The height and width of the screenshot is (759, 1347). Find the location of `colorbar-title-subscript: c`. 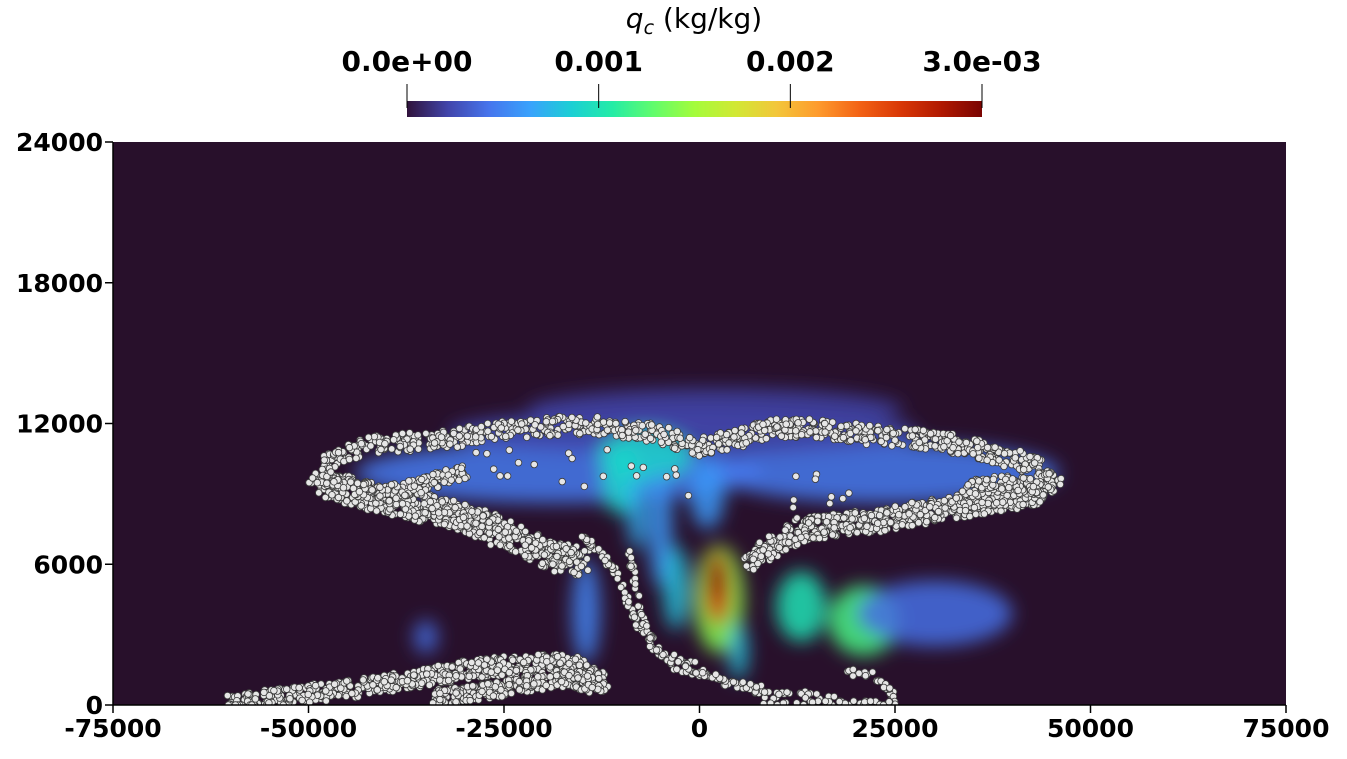

colorbar-title-subscript: c is located at coordinates (649, 28).